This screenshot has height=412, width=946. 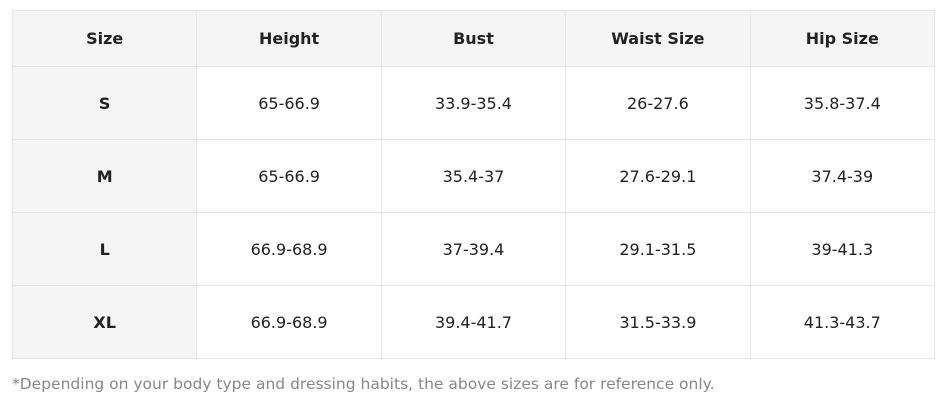 I want to click on table-cell: 37.4-39, so click(x=842, y=176).